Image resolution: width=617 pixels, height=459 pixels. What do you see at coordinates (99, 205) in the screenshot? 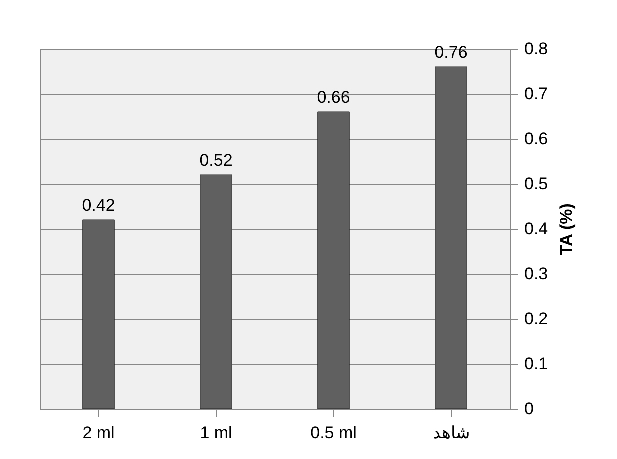
I see `data-label: 0.42` at bounding box center [99, 205].